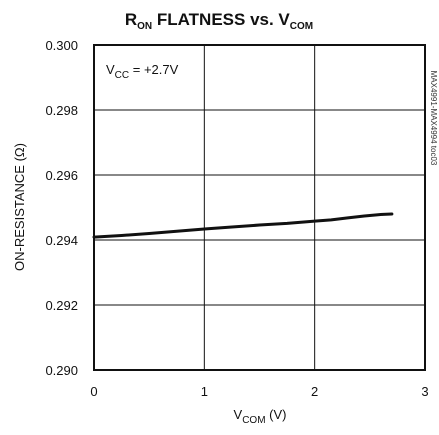 The width and height of the screenshot is (439, 435). What do you see at coordinates (61, 240) in the screenshot?
I see `y-tick-label-2: 0.294` at bounding box center [61, 240].